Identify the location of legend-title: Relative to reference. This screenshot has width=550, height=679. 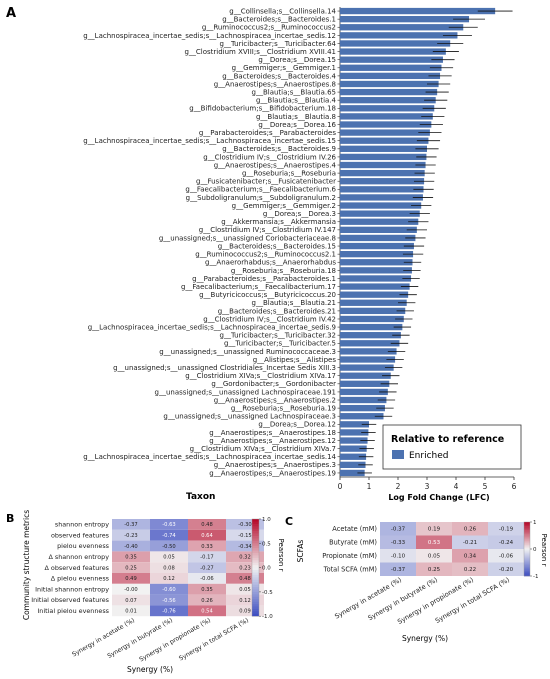
(447, 439).